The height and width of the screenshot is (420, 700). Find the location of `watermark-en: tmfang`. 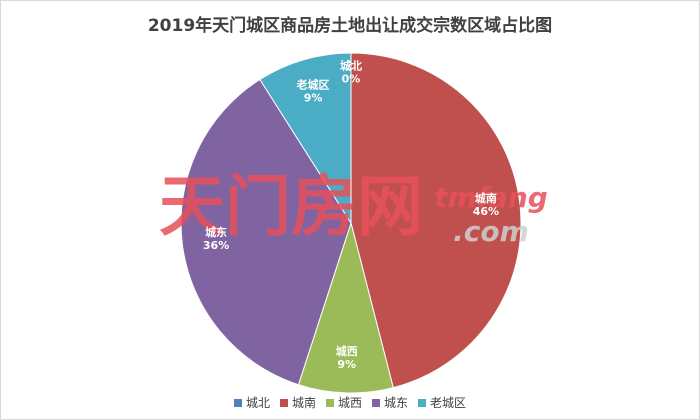

watermark-en: tmfang is located at coordinates (491, 197).